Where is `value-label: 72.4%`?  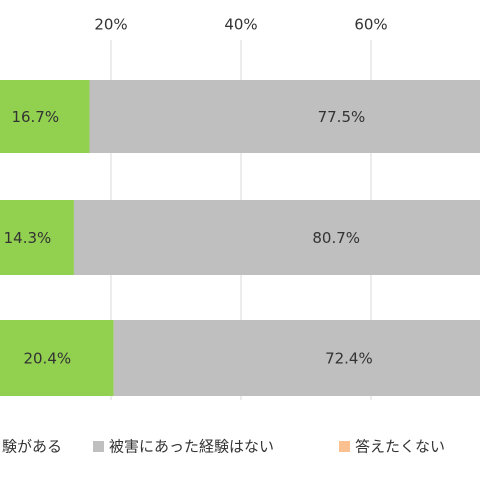 value-label: 72.4% is located at coordinates (349, 359).